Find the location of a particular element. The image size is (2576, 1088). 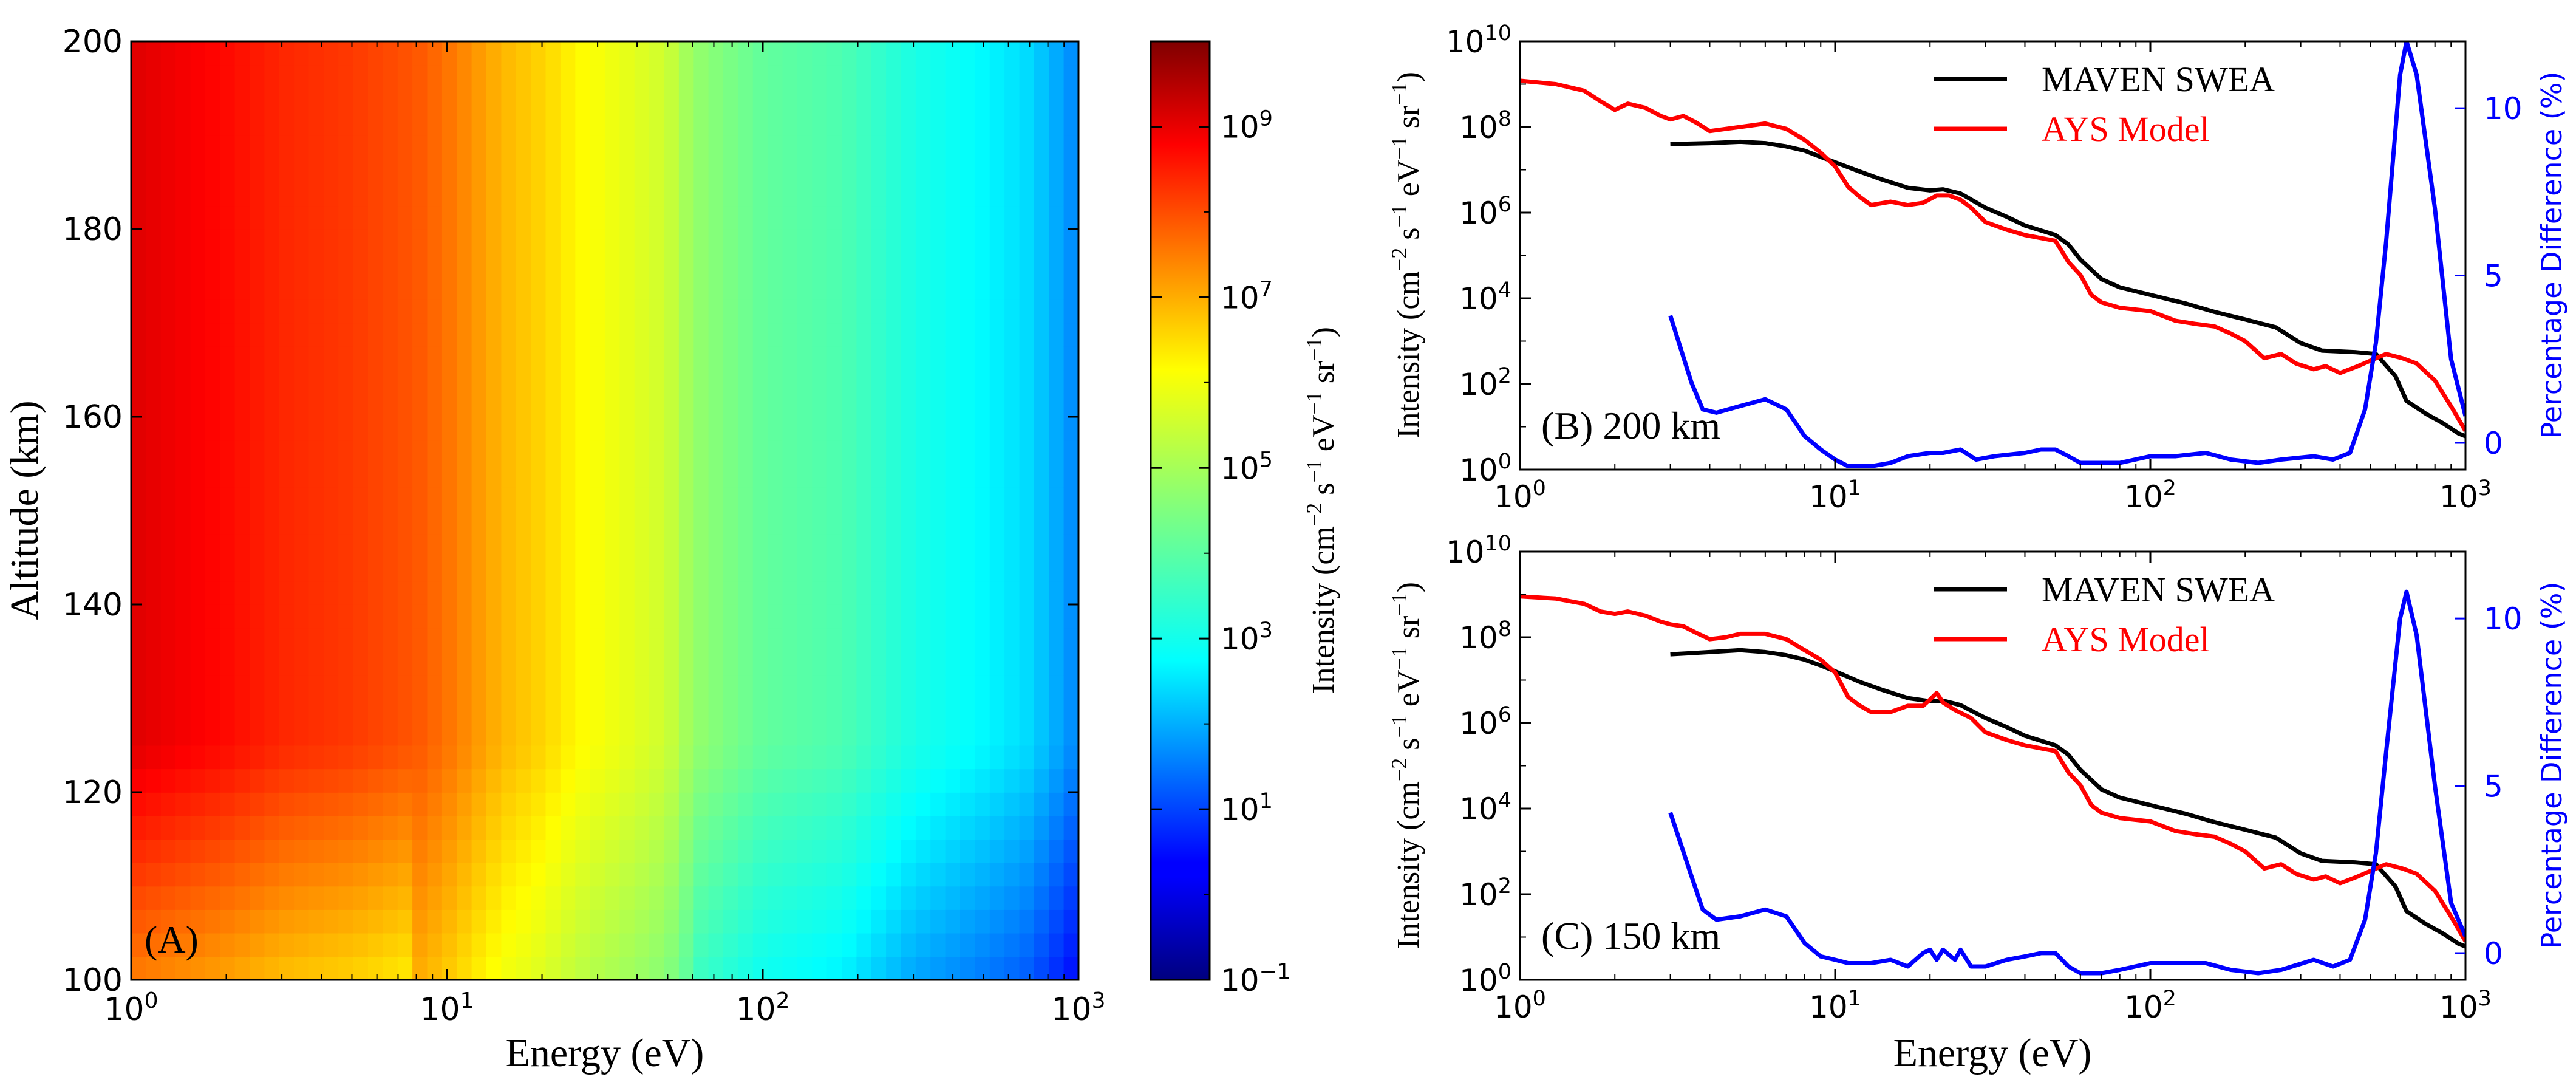

y2-tick-label: 5 is located at coordinates (2494, 786).